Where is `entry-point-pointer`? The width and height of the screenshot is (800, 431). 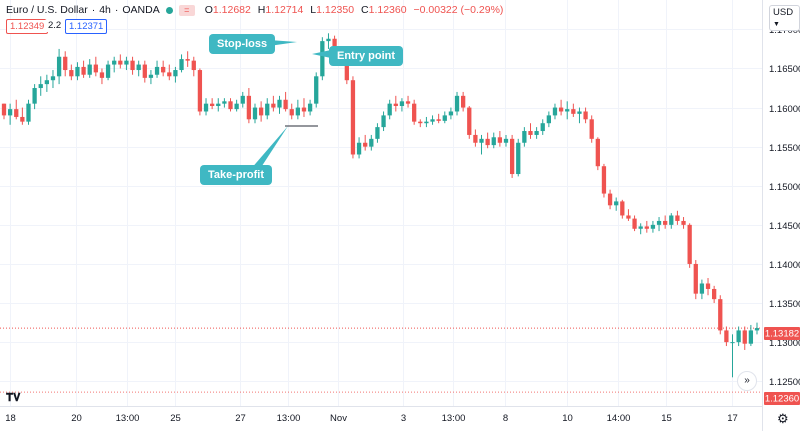 entry-point-pointer is located at coordinates (321, 54).